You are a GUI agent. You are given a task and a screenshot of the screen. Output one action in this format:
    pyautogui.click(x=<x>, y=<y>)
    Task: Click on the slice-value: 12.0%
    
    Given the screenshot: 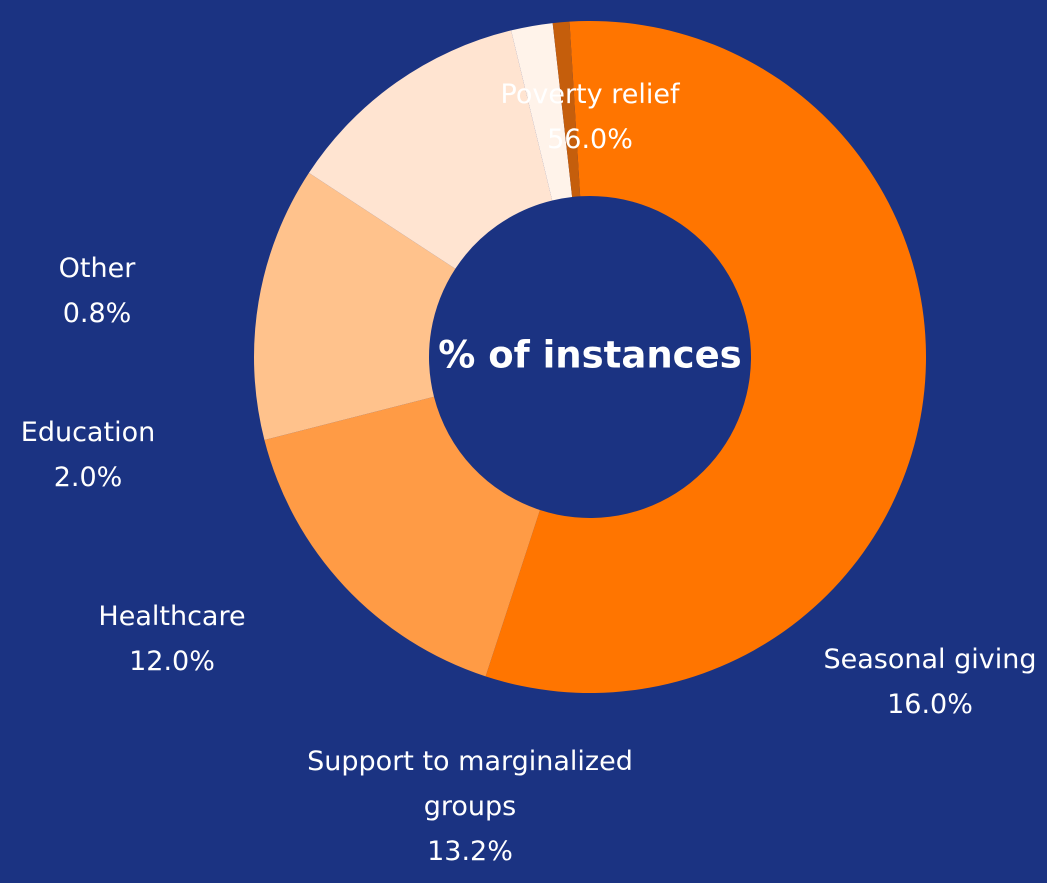 What is the action you would take?
    pyautogui.click(x=172, y=661)
    